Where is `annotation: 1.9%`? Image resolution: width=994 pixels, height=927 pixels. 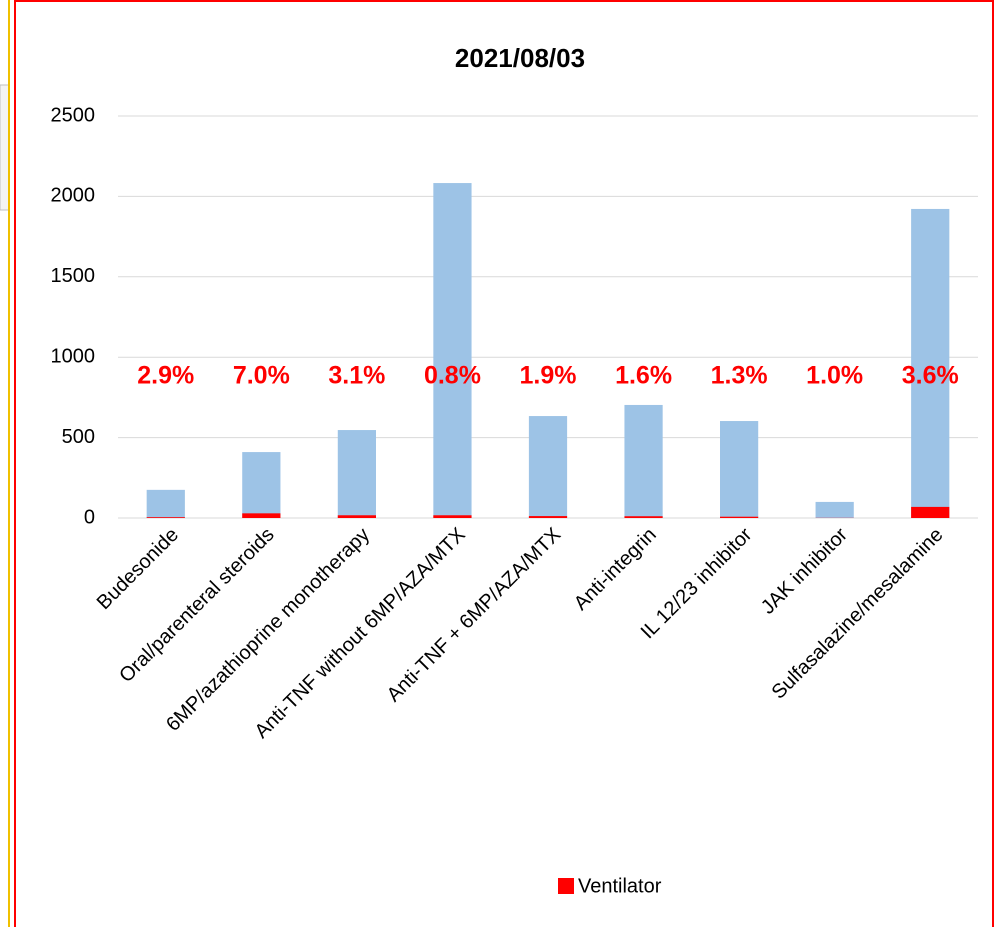 annotation: 1.9% is located at coordinates (548, 376).